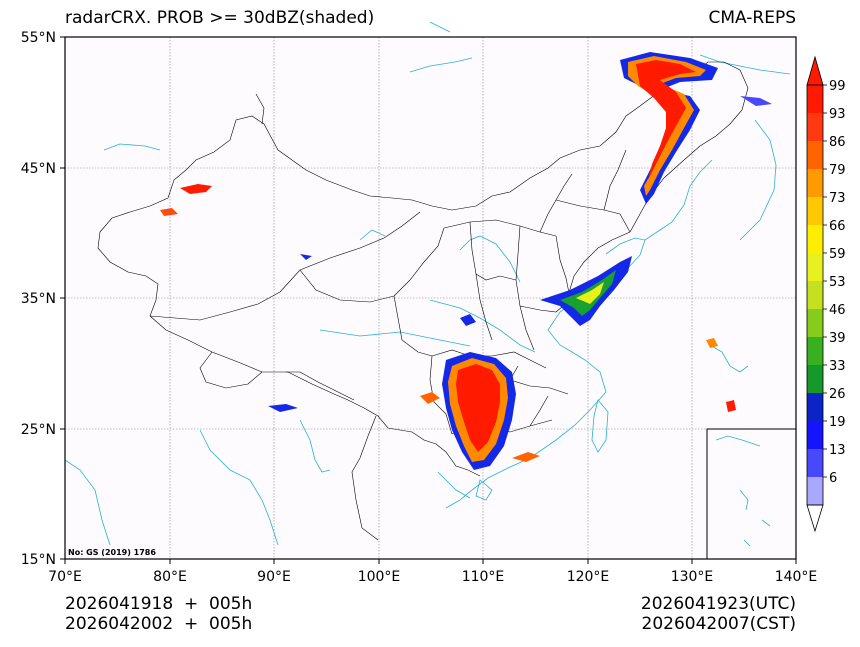 This screenshot has width=860, height=647. I want to click on lat-label: 15°N, so click(38, 560).